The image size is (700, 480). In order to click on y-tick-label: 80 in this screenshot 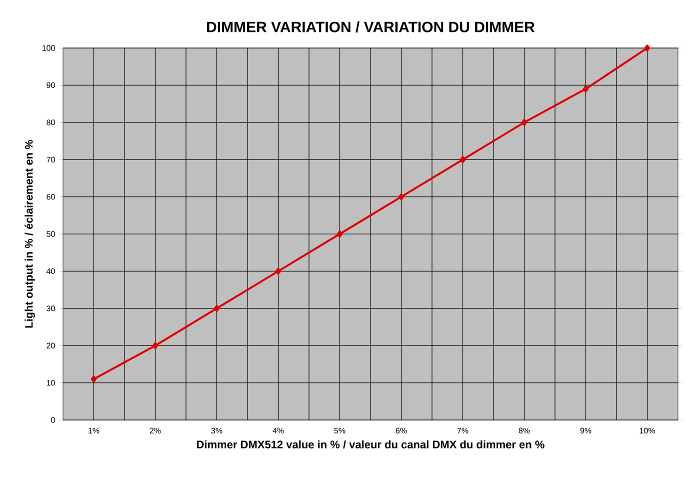, I will do `click(50, 123)`.